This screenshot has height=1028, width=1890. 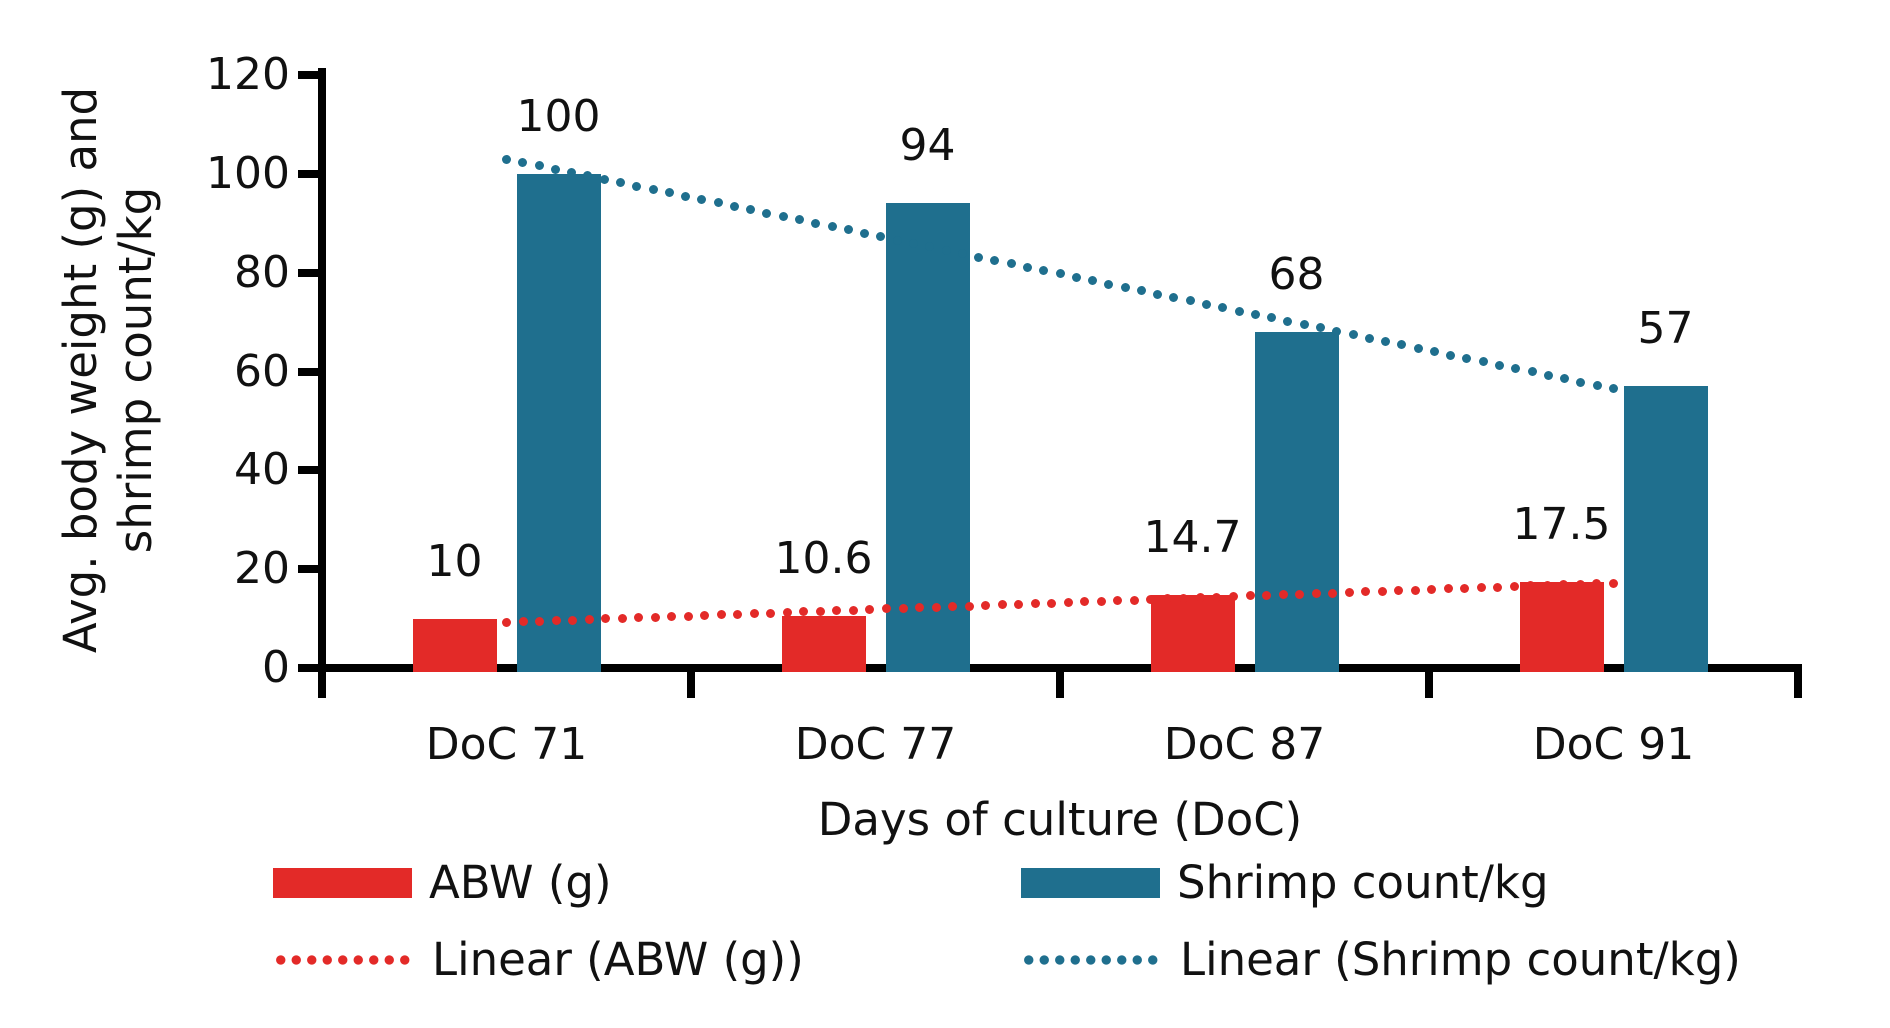 What do you see at coordinates (1561, 524) in the screenshot?
I see `data-label: 17.5` at bounding box center [1561, 524].